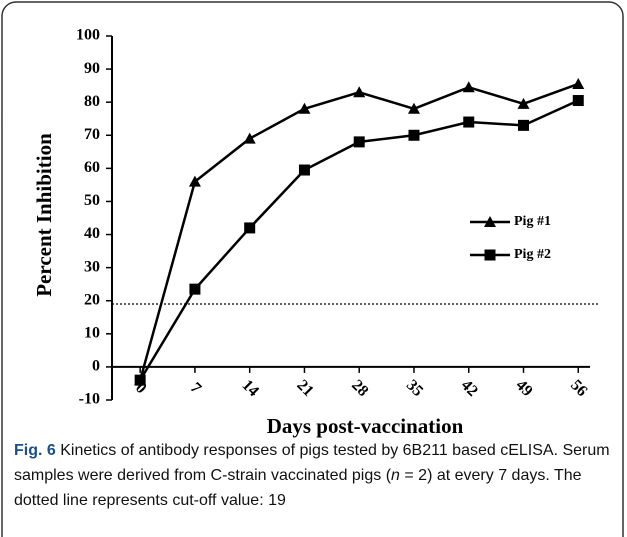  I want to click on caption-label: Fig. 6, so click(35, 450).